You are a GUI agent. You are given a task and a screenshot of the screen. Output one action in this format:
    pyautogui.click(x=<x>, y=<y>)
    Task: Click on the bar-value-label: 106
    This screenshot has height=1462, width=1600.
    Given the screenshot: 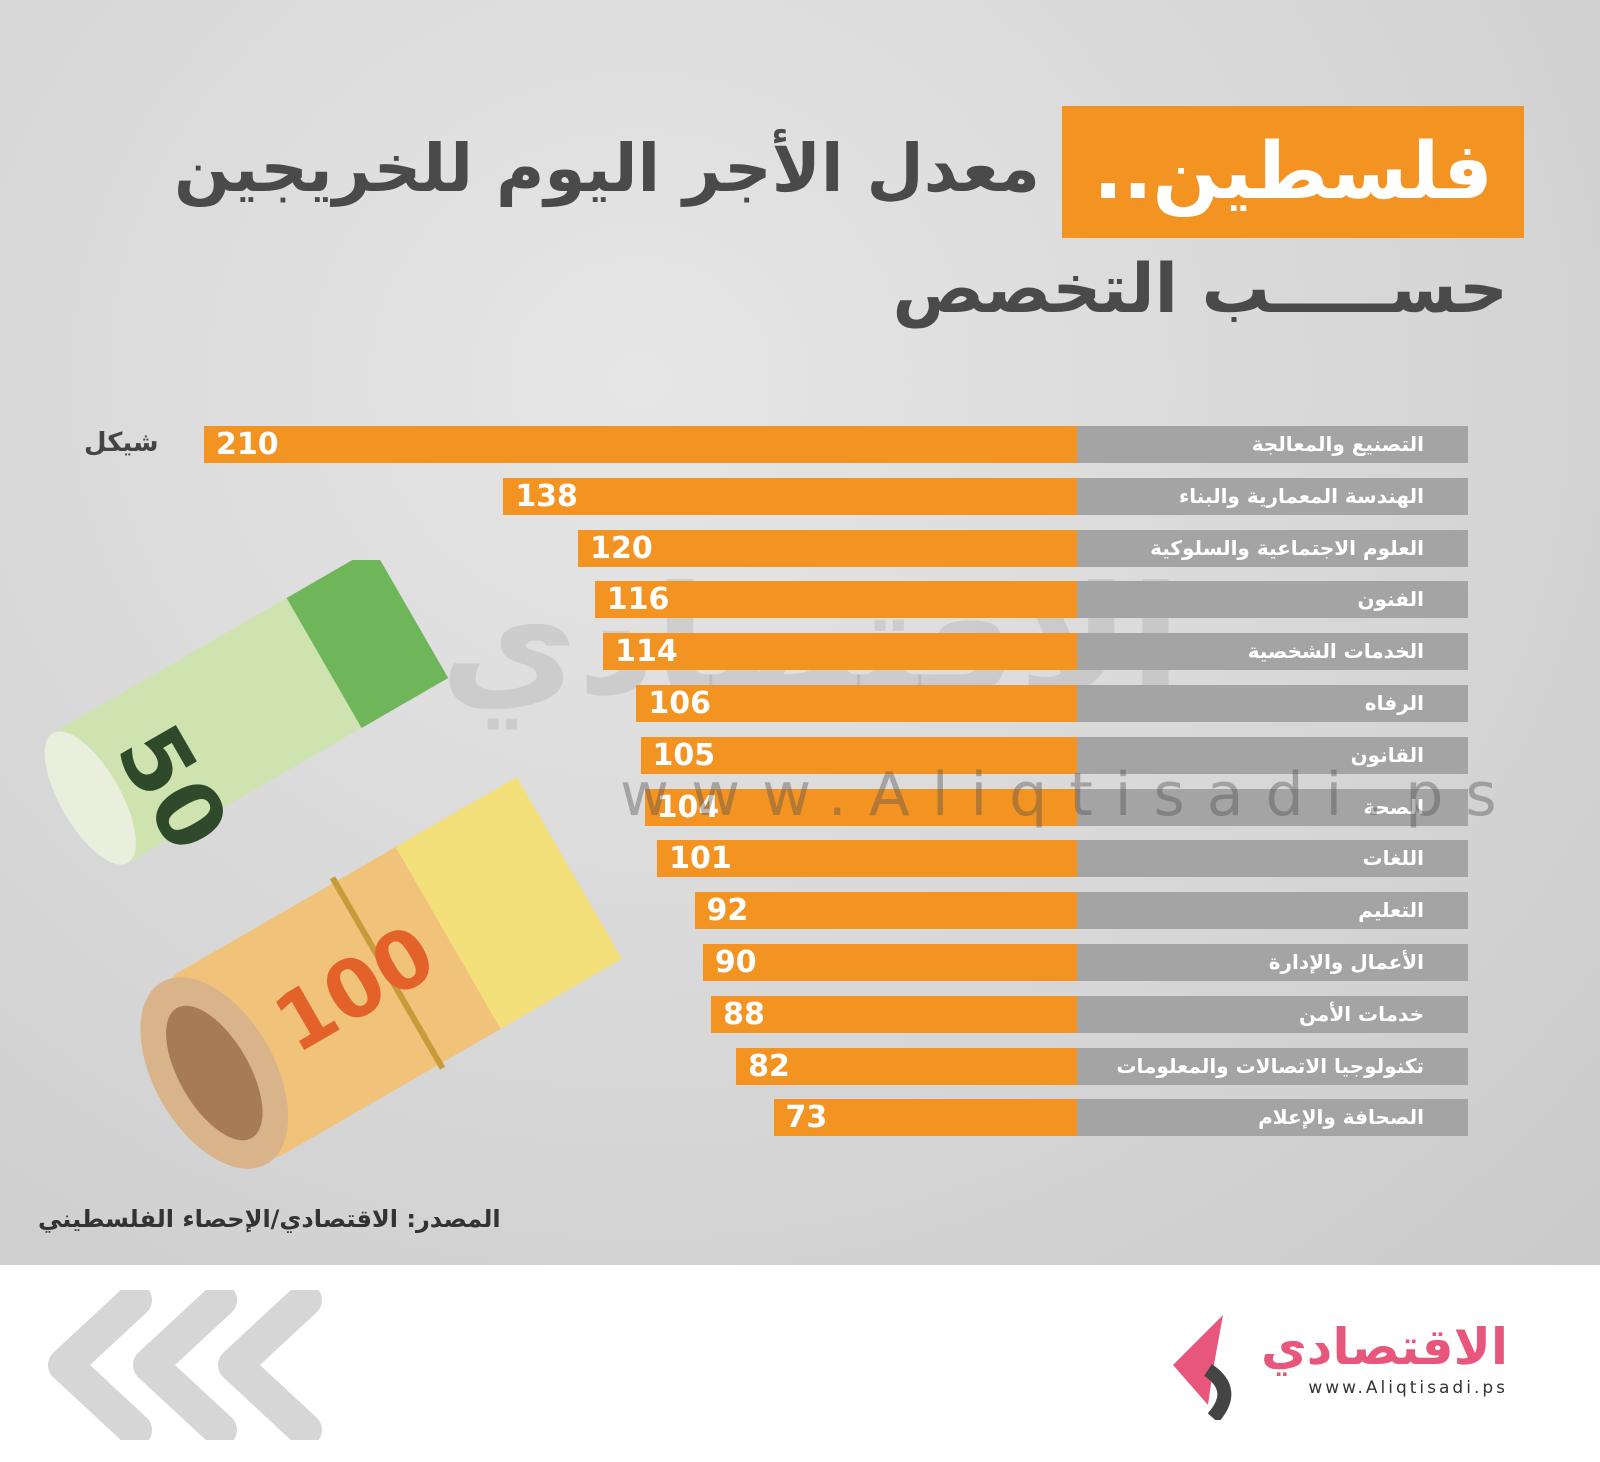 What is the action you would take?
    pyautogui.click(x=679, y=703)
    